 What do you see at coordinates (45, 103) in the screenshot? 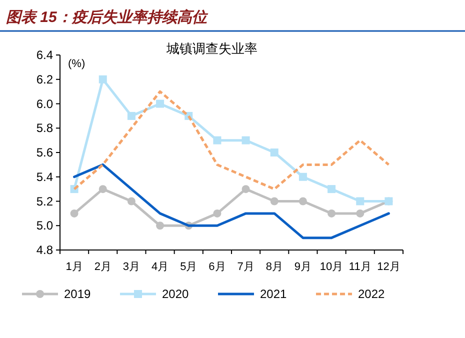
I see `y-tick-label: 6.0` at bounding box center [45, 103].